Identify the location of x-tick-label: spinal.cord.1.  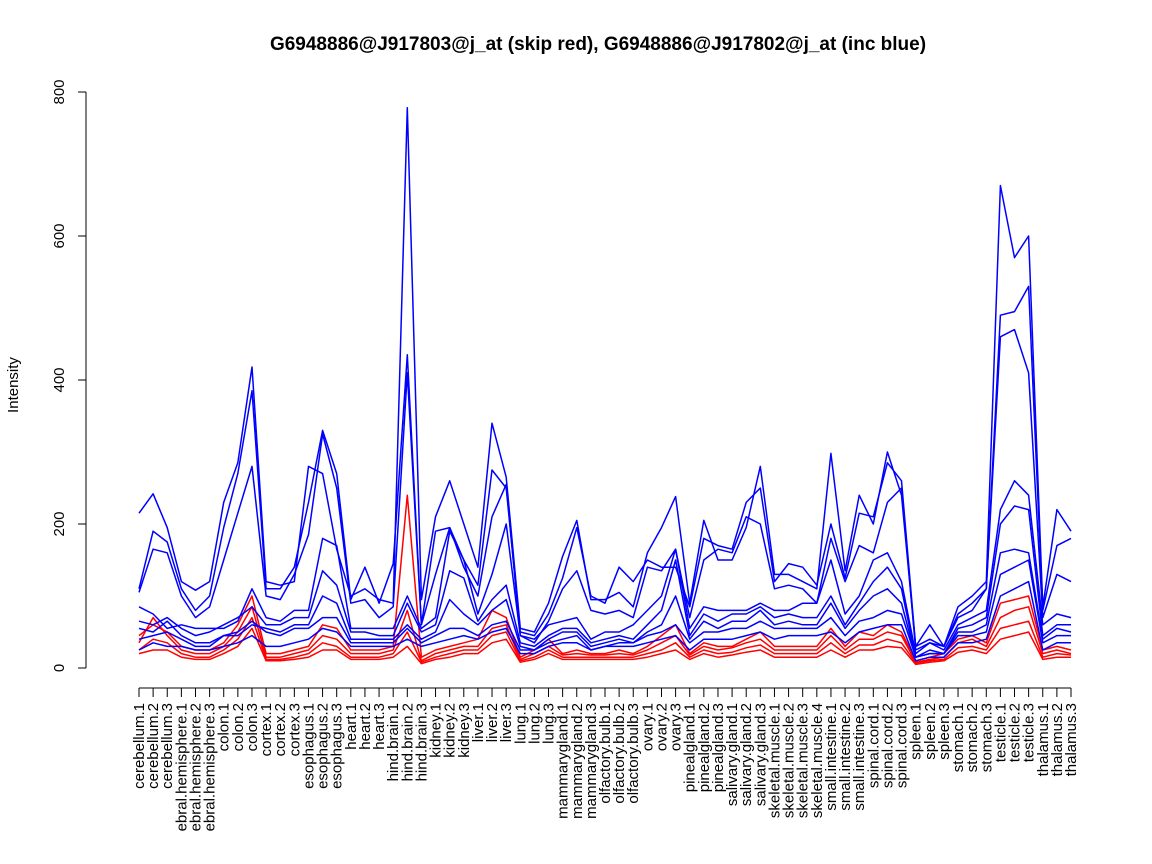
(873, 745).